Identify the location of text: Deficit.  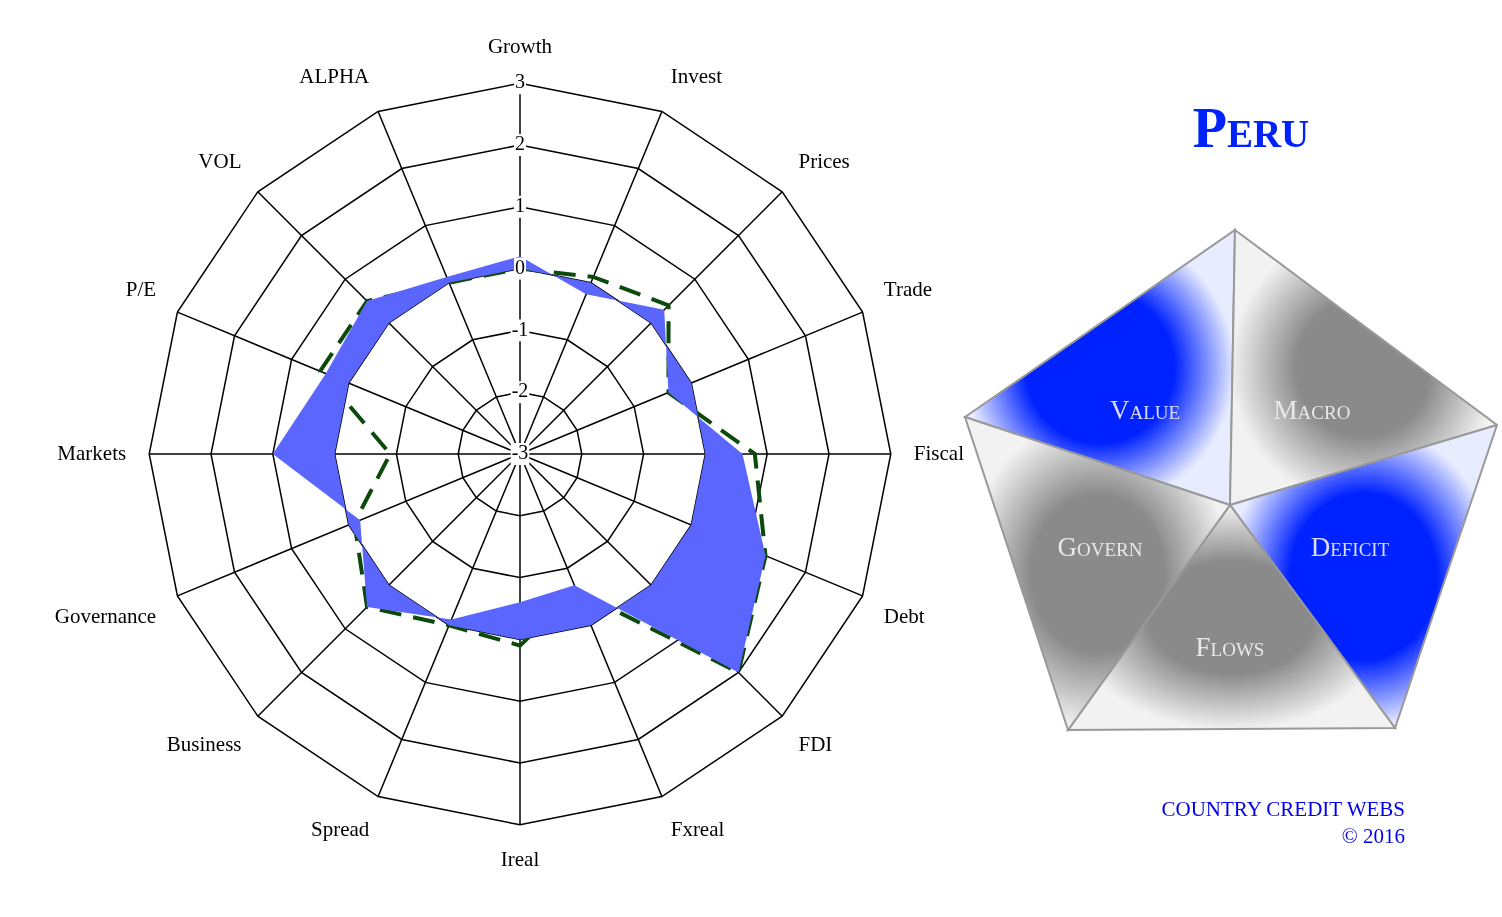
(1350, 547).